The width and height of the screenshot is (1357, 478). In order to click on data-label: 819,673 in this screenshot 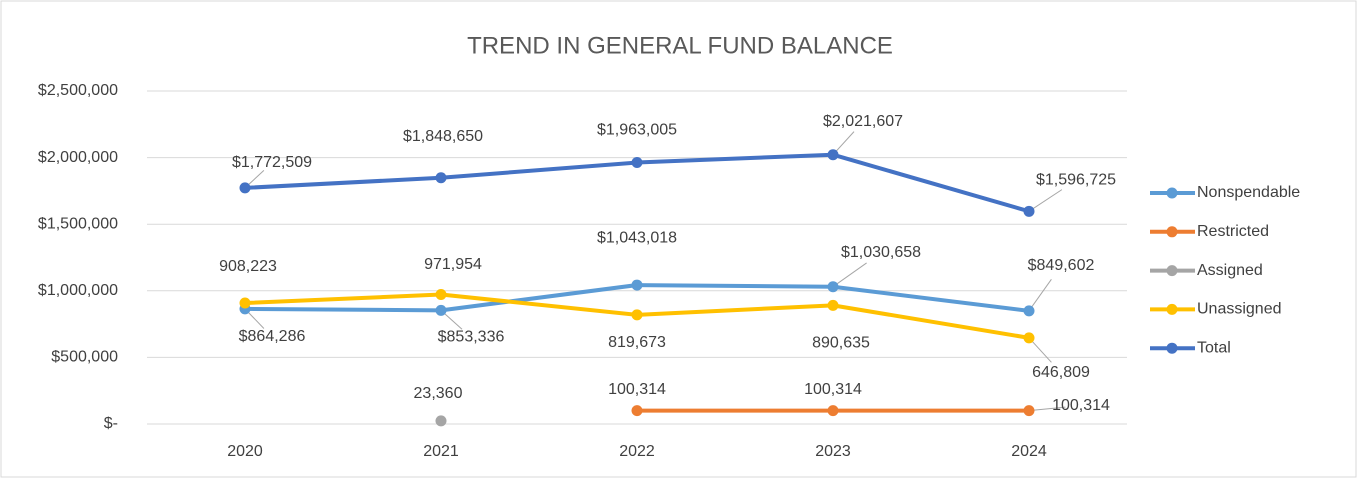, I will do `click(637, 342)`.